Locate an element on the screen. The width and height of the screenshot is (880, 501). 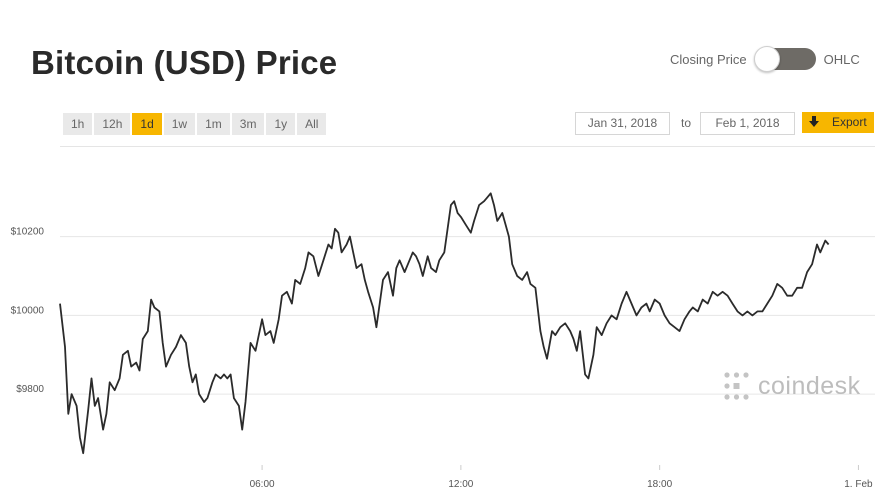
x-tick-label-18: 18:00 is located at coordinates (659, 484).